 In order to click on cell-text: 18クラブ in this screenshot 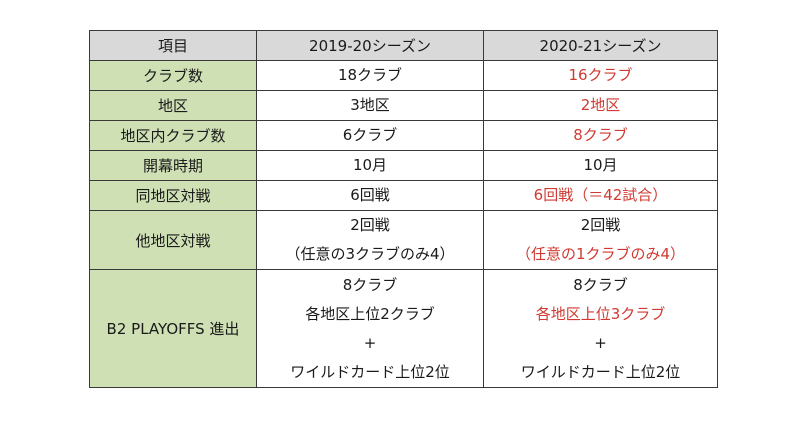, I will do `click(370, 75)`.